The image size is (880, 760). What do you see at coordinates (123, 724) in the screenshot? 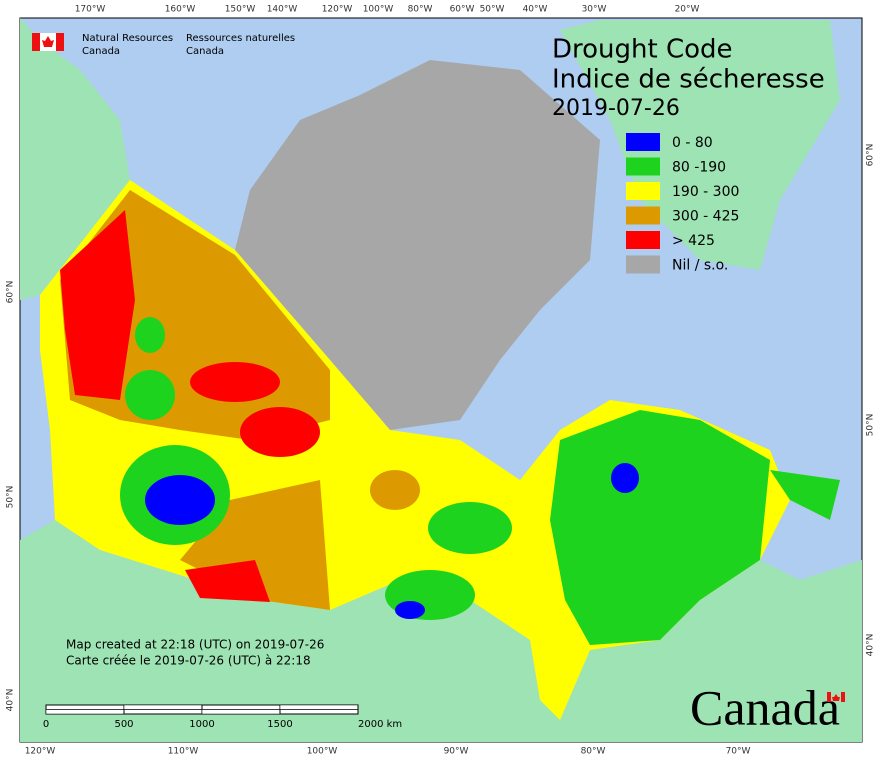
I see `scale-label: 500` at bounding box center [123, 724].